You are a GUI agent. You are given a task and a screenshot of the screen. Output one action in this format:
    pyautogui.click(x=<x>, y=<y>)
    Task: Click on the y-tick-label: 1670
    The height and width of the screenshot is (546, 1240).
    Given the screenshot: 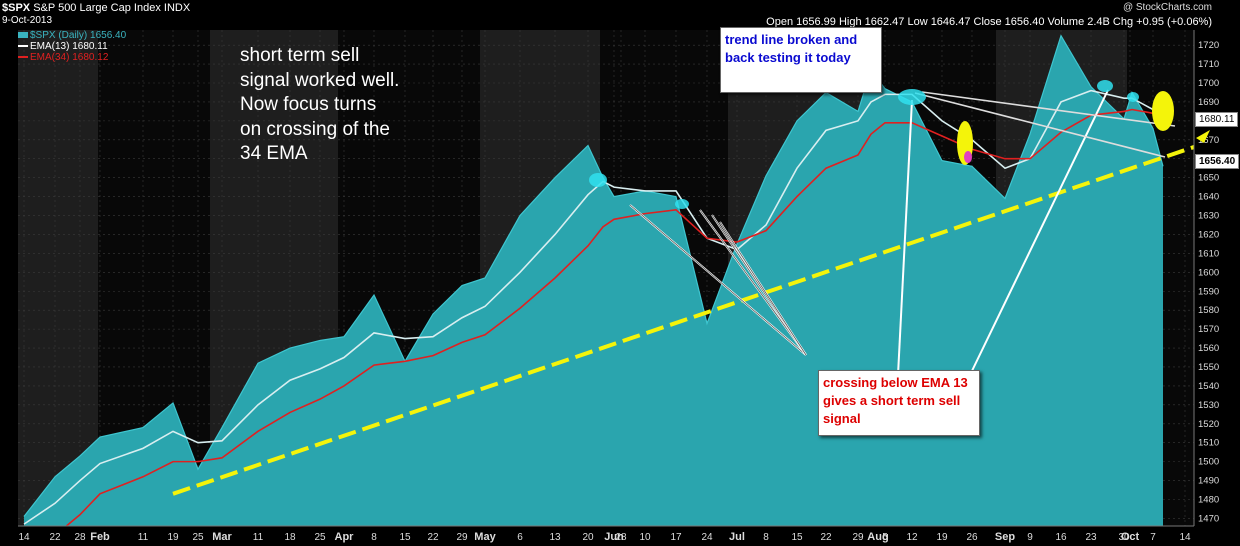 What is the action you would take?
    pyautogui.click(x=1208, y=140)
    